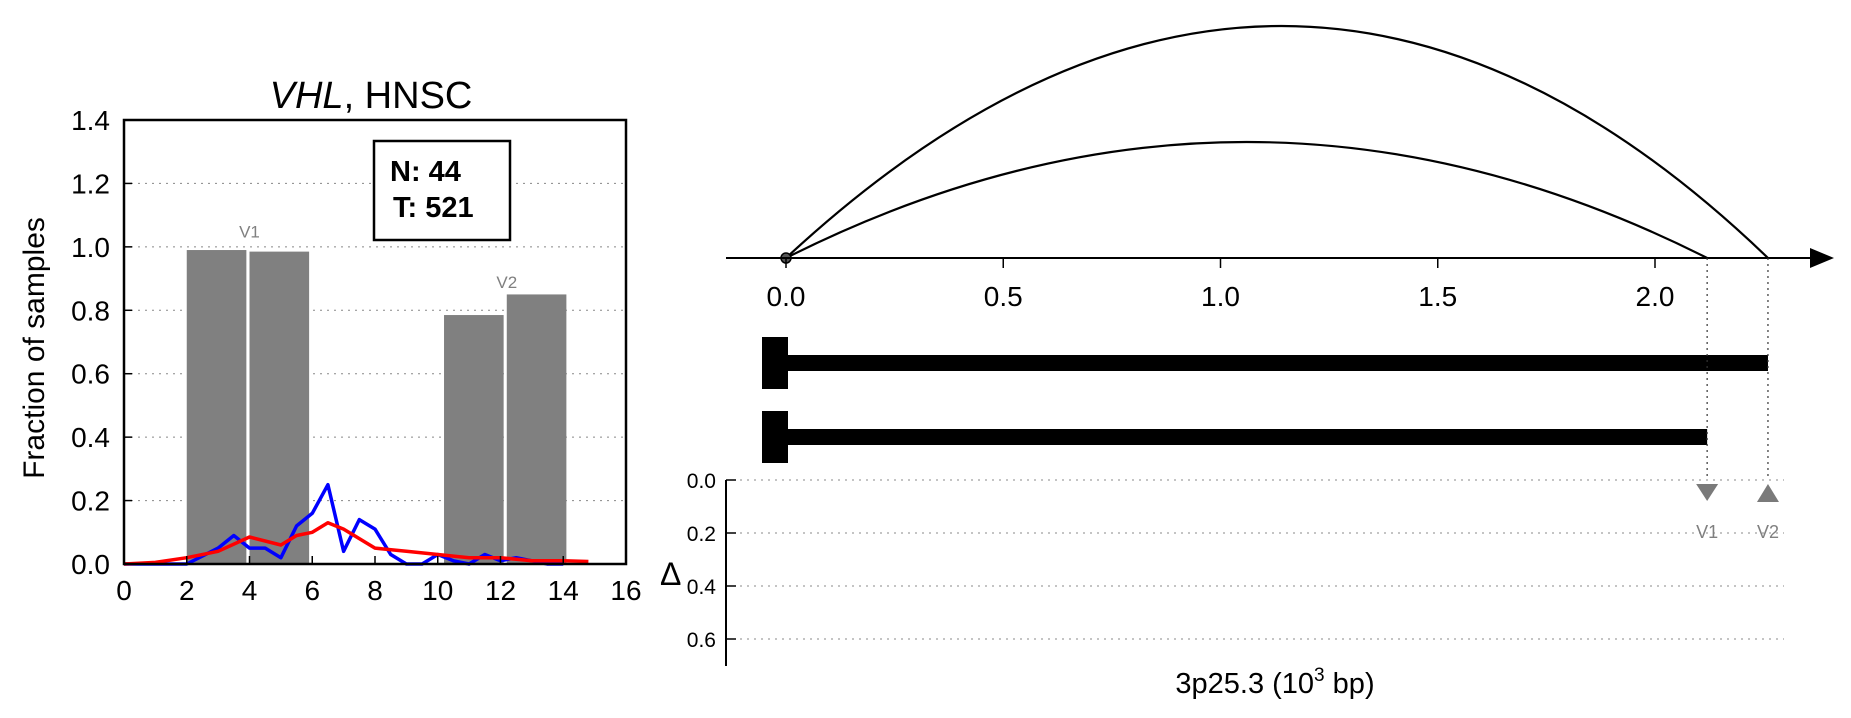 The width and height of the screenshot is (1851, 718). Describe the element at coordinates (249, 231) in the screenshot. I see `bar-group-label: V1` at that location.